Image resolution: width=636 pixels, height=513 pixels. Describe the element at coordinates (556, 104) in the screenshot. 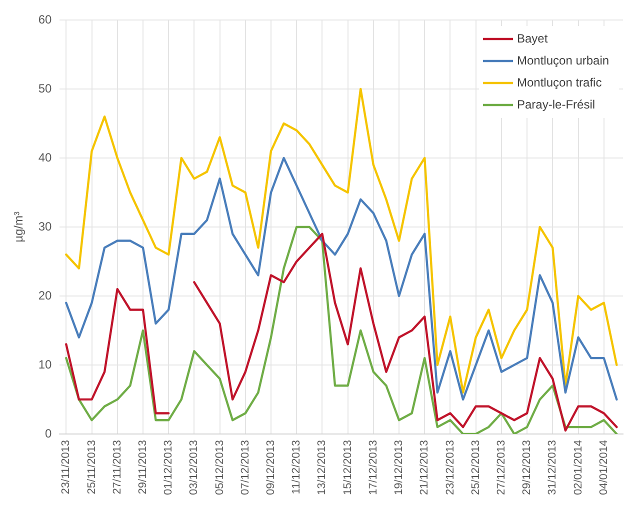

I see `legend-label: Paray-le-Frésil` at that location.